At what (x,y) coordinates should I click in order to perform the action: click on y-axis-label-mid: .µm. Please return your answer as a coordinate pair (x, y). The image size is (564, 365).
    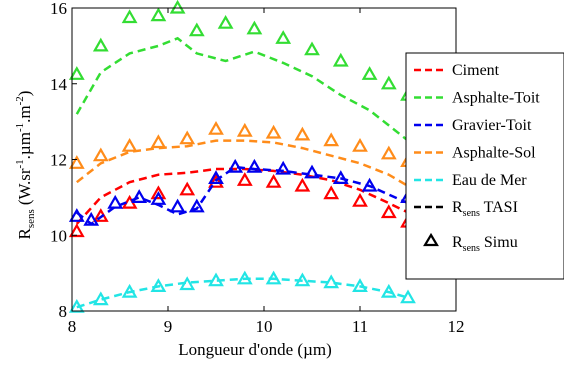
    Looking at the image, I should click on (24, 145).